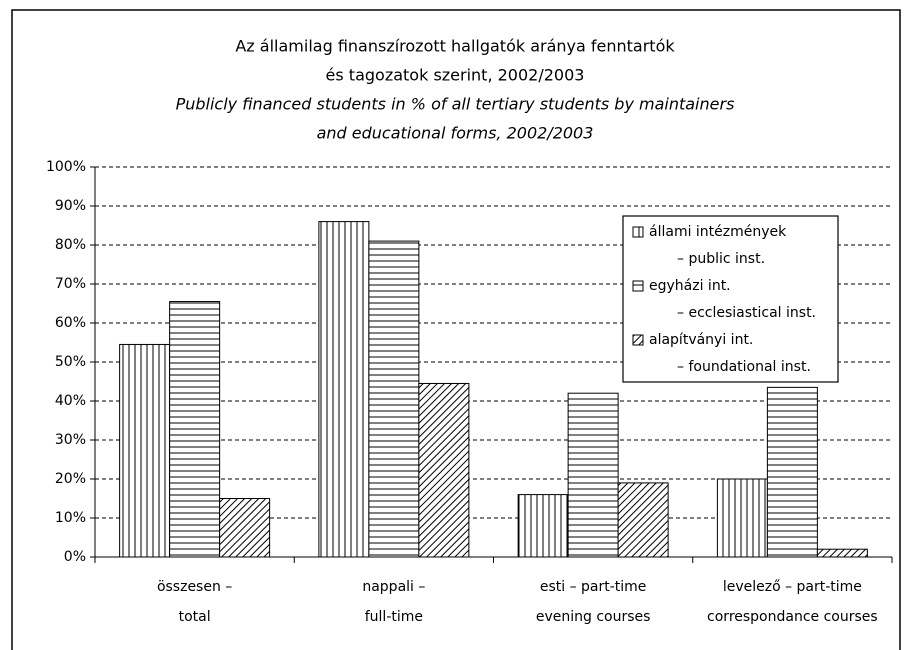  I want to click on legend-label: állami intézmények, so click(718, 232).